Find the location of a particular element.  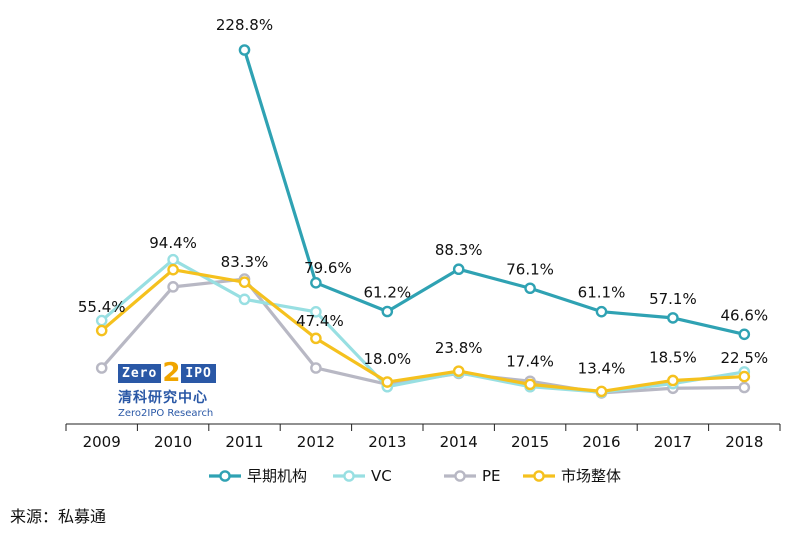

data-label: 46.6% is located at coordinates (744, 315).